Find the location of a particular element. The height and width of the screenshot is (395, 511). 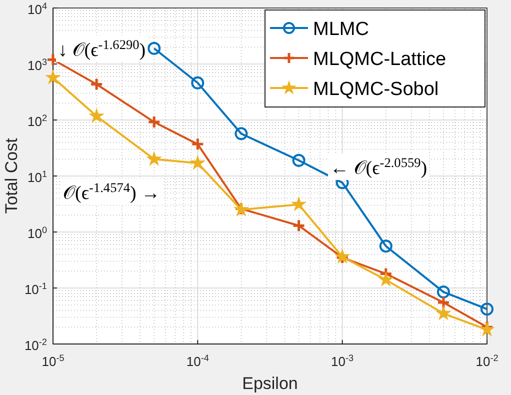

y-tick-label: 10$^{-2}$ is located at coordinates (35, 344).